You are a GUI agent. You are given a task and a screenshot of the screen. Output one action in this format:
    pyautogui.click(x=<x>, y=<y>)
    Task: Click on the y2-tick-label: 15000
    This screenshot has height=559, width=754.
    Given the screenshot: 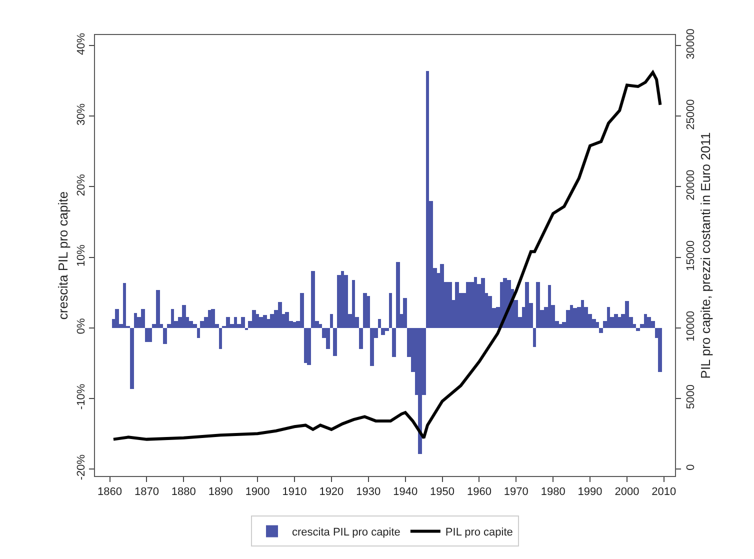 What is the action you would take?
    pyautogui.click(x=691, y=255)
    